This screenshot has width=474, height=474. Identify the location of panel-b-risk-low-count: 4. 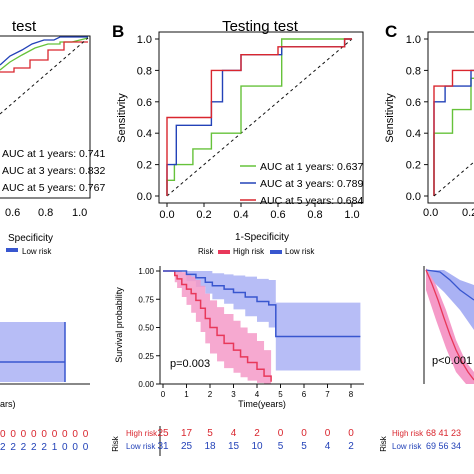
(328, 446).